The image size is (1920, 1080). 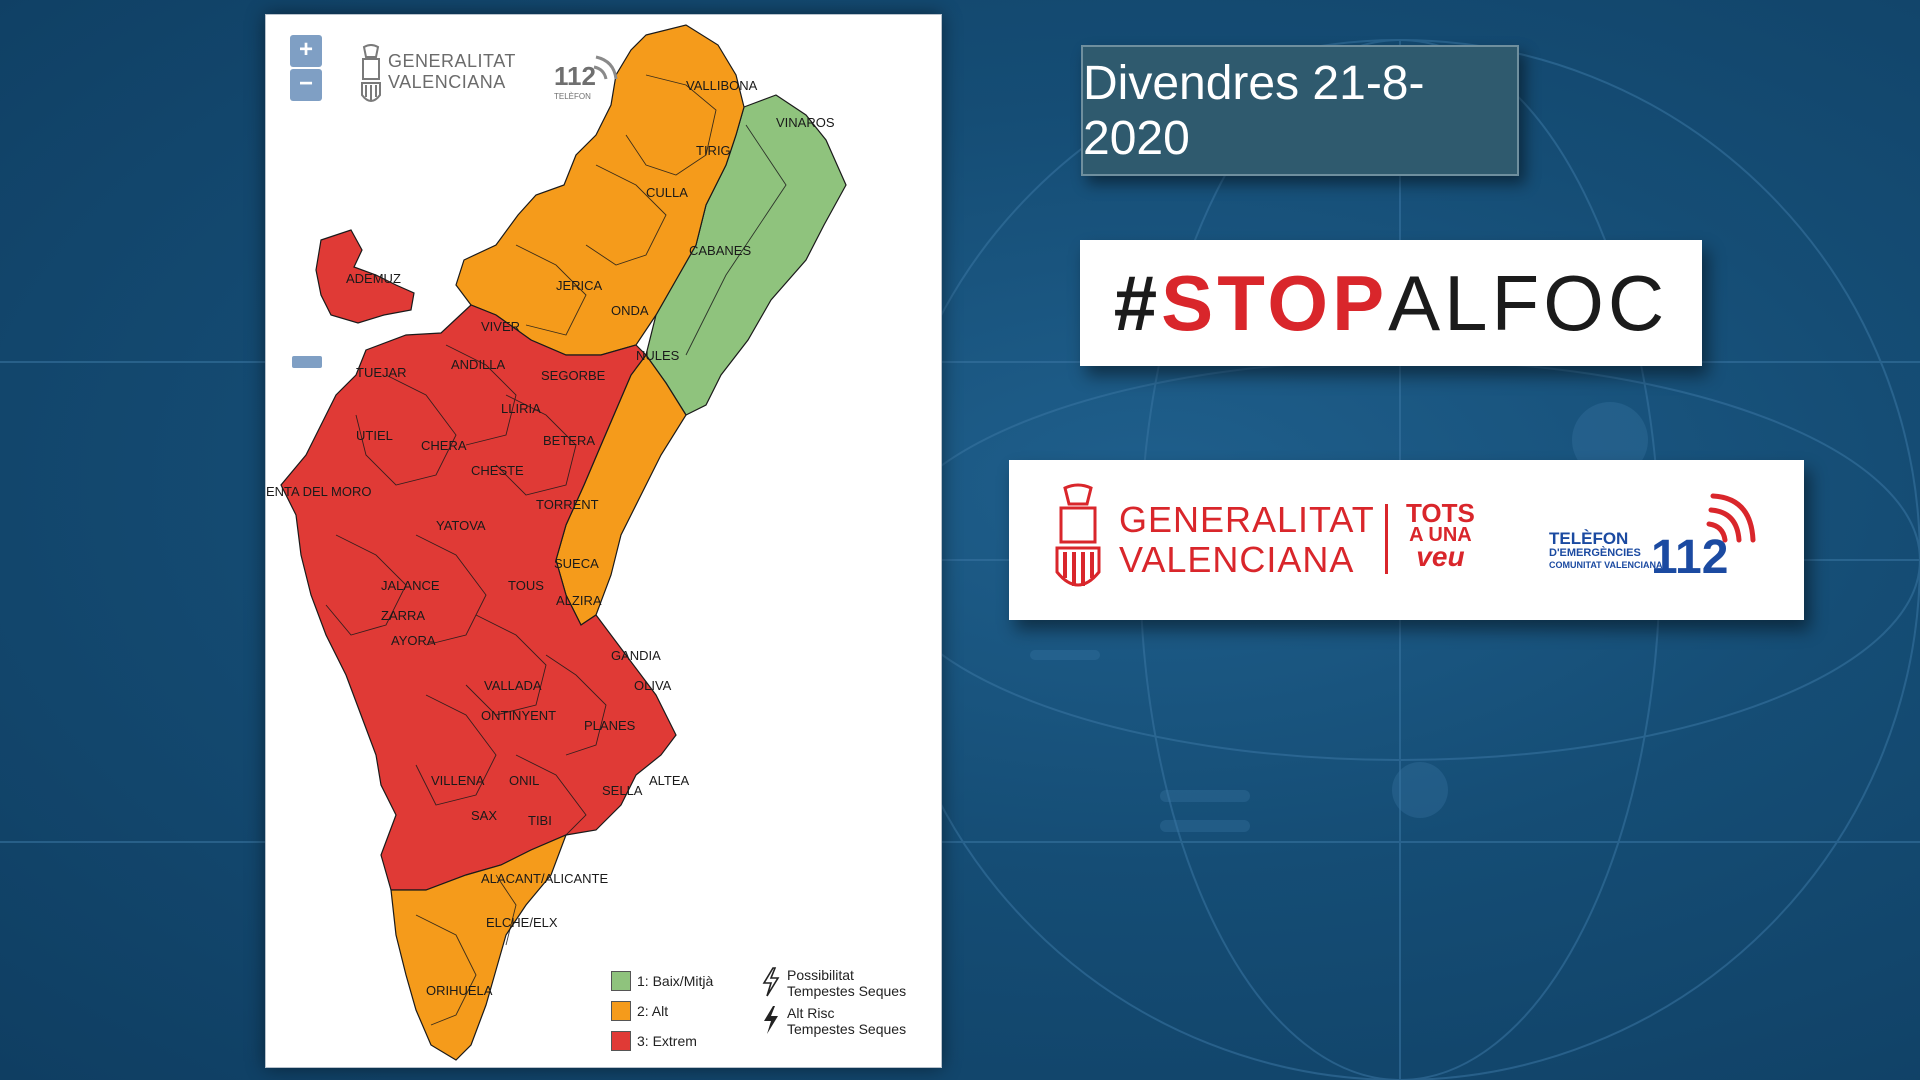 What do you see at coordinates (484, 815) in the screenshot?
I see `place-label: SAX` at bounding box center [484, 815].